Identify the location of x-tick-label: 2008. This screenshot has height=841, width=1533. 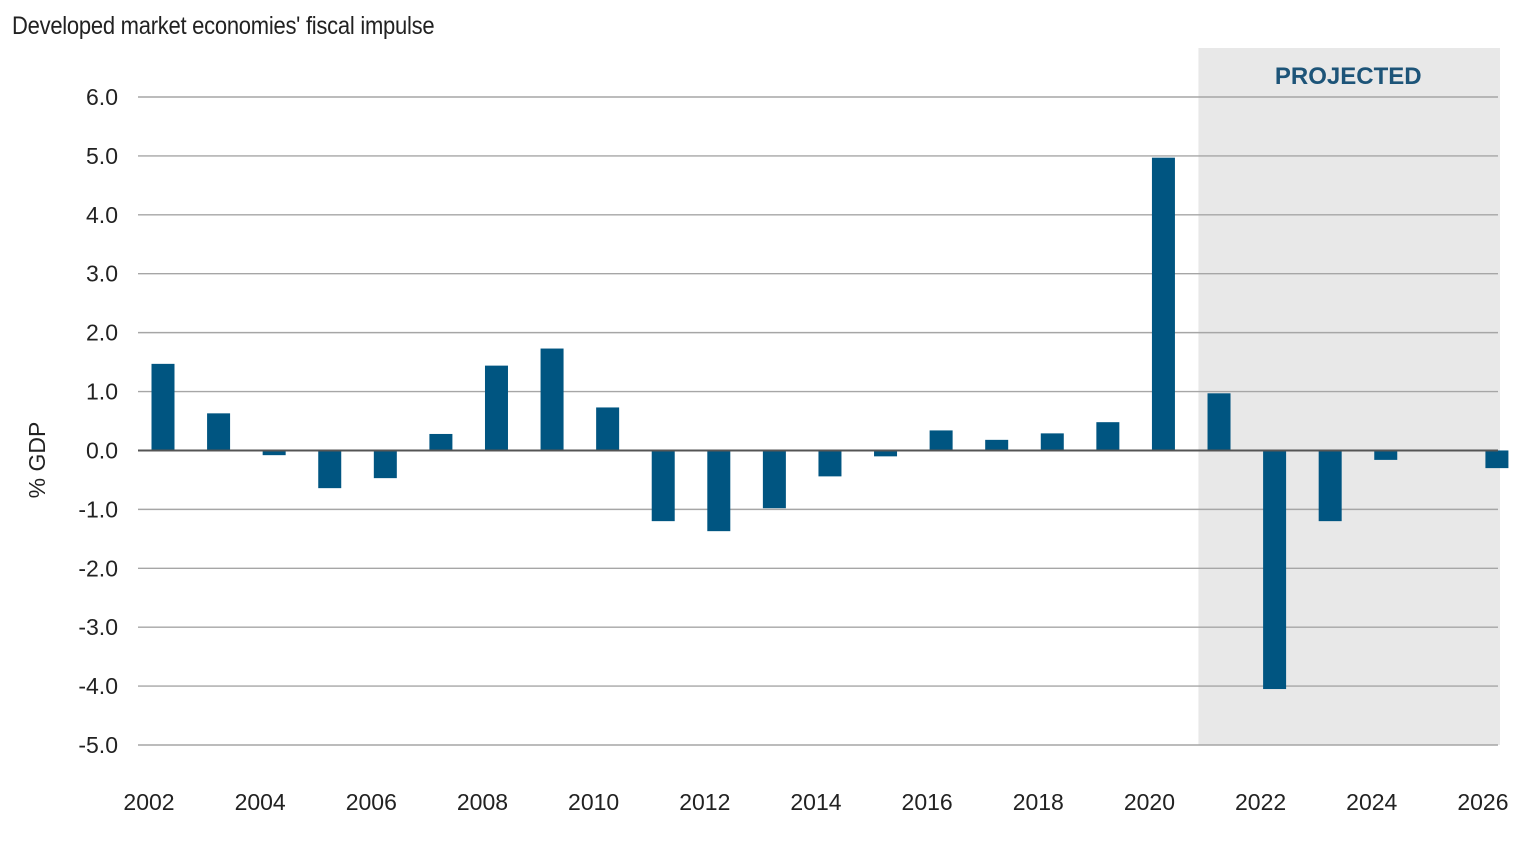
(482, 802).